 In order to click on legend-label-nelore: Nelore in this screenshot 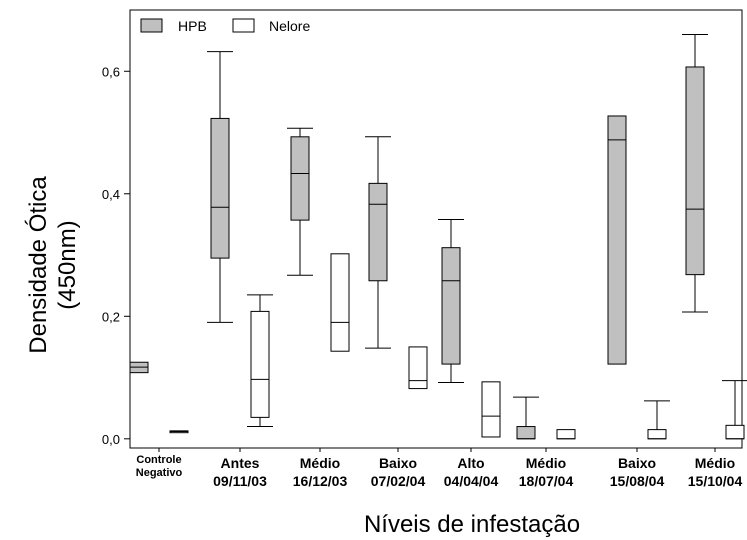, I will do `click(289, 26)`.